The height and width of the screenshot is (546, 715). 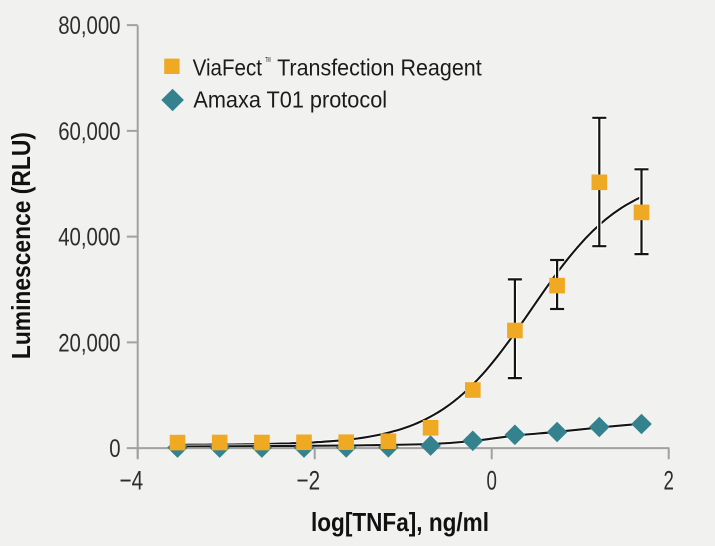 What do you see at coordinates (400, 522) in the screenshot?
I see `svg-text: log[TNFa], ng/ml` at bounding box center [400, 522].